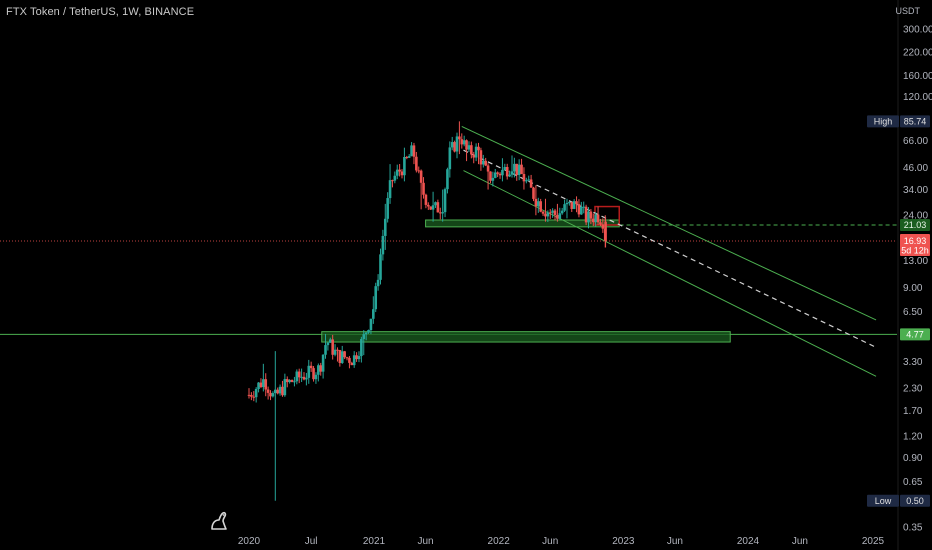  Describe the element at coordinates (915, 216) in the screenshot. I see `y-tick-label: 24.00` at that location.